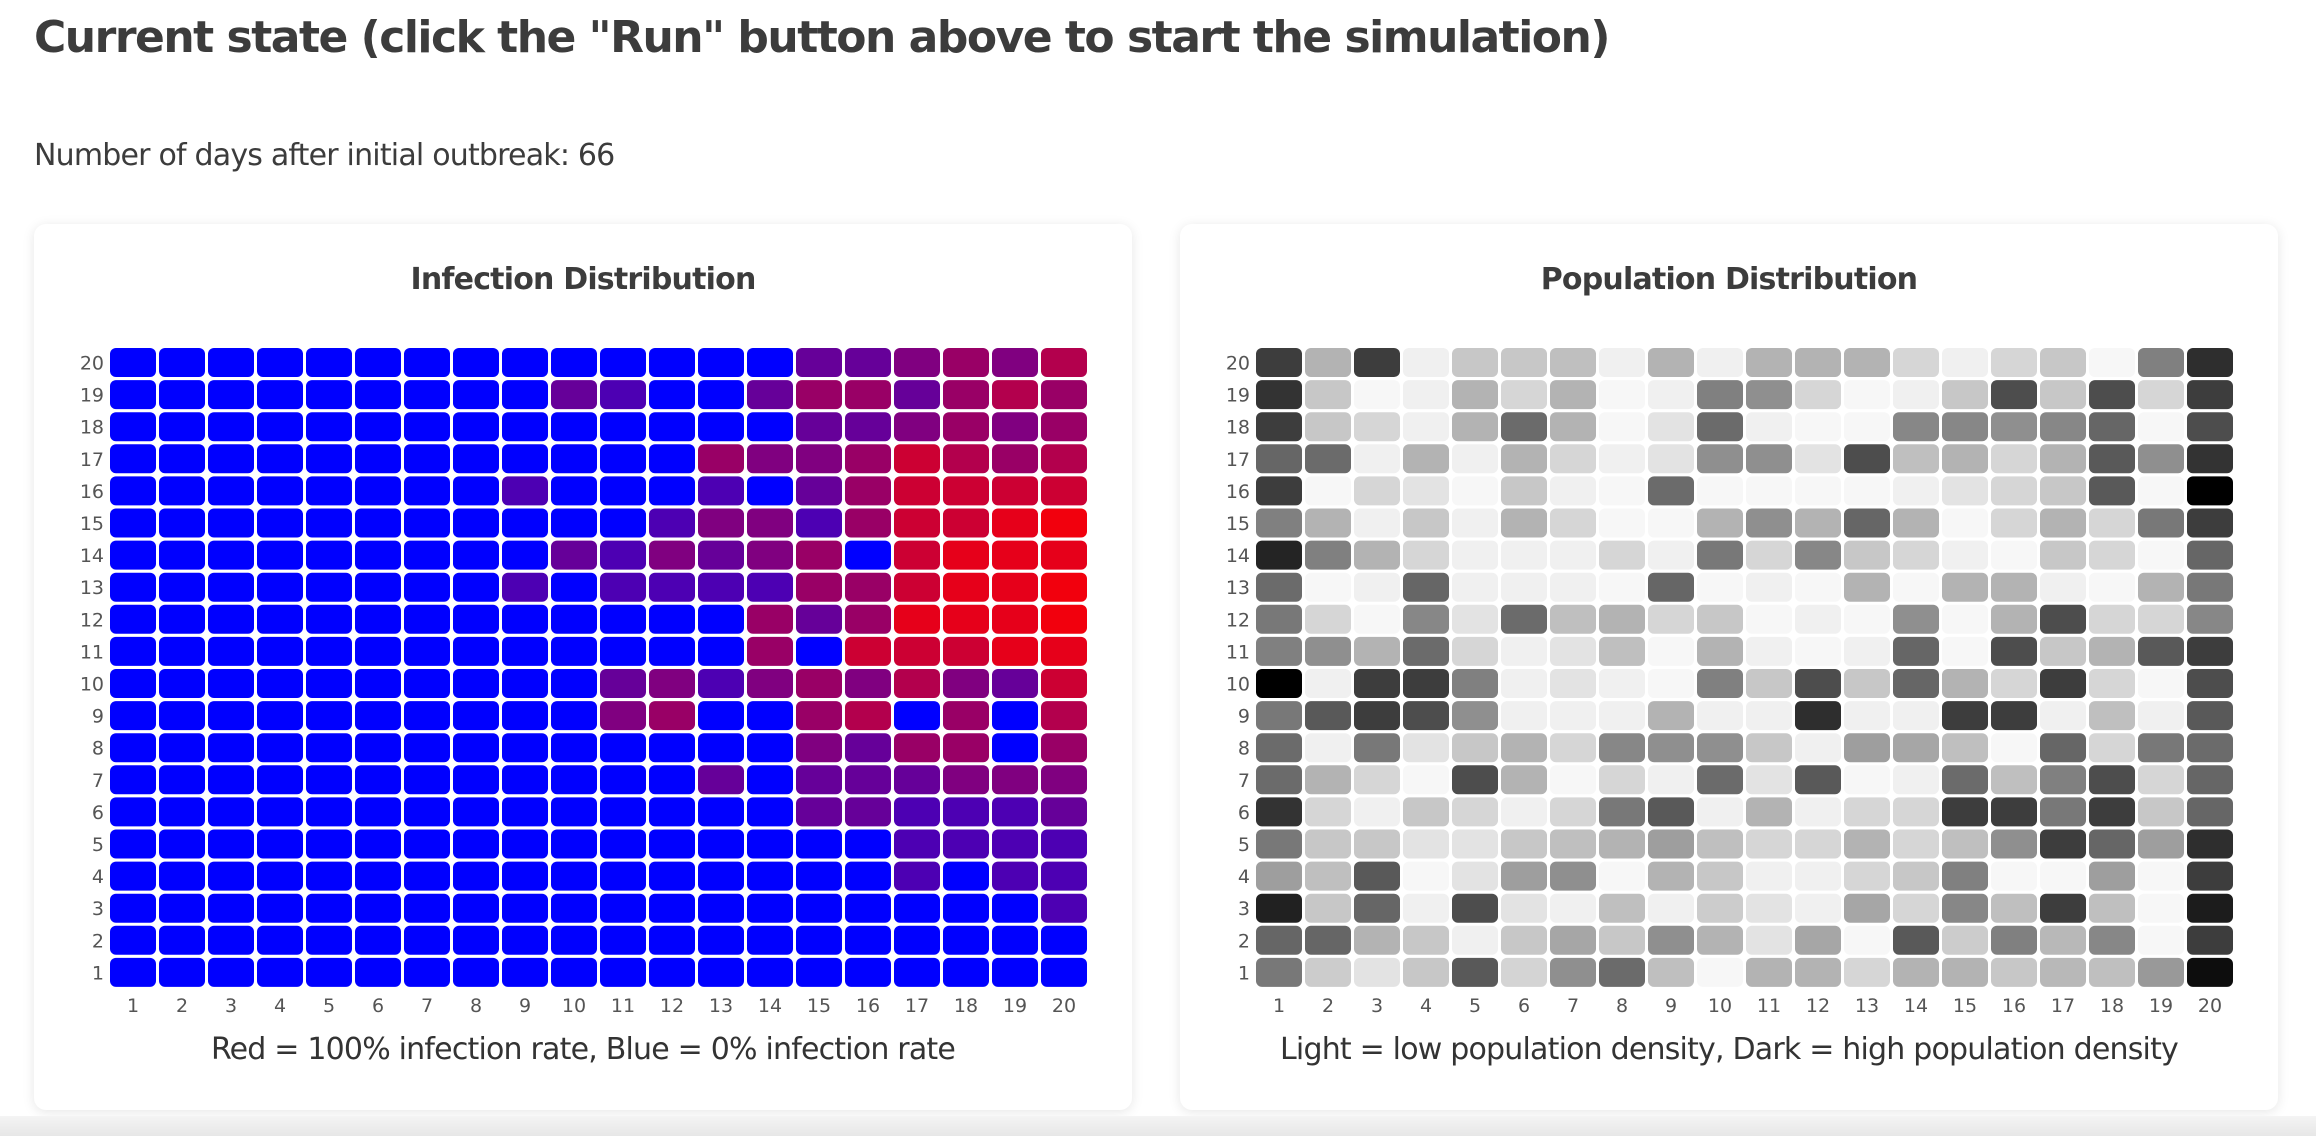  What do you see at coordinates (1244, 845) in the screenshot?
I see `y-tick-label: 5` at bounding box center [1244, 845].